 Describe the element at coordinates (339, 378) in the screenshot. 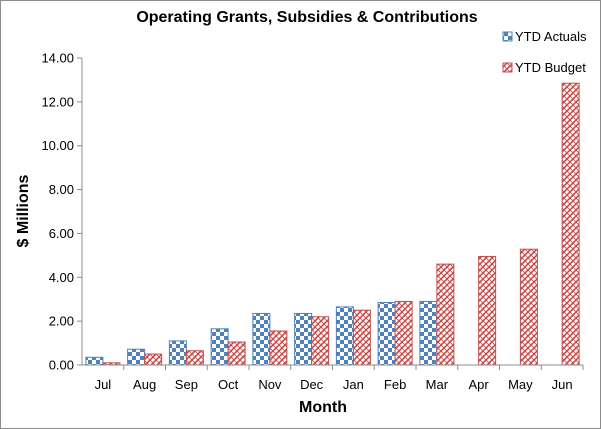

I see `x-axis-ticks: Jul Aug Sep Oct Nov Dec Jan Feb Mar Apr May Jun` at that location.